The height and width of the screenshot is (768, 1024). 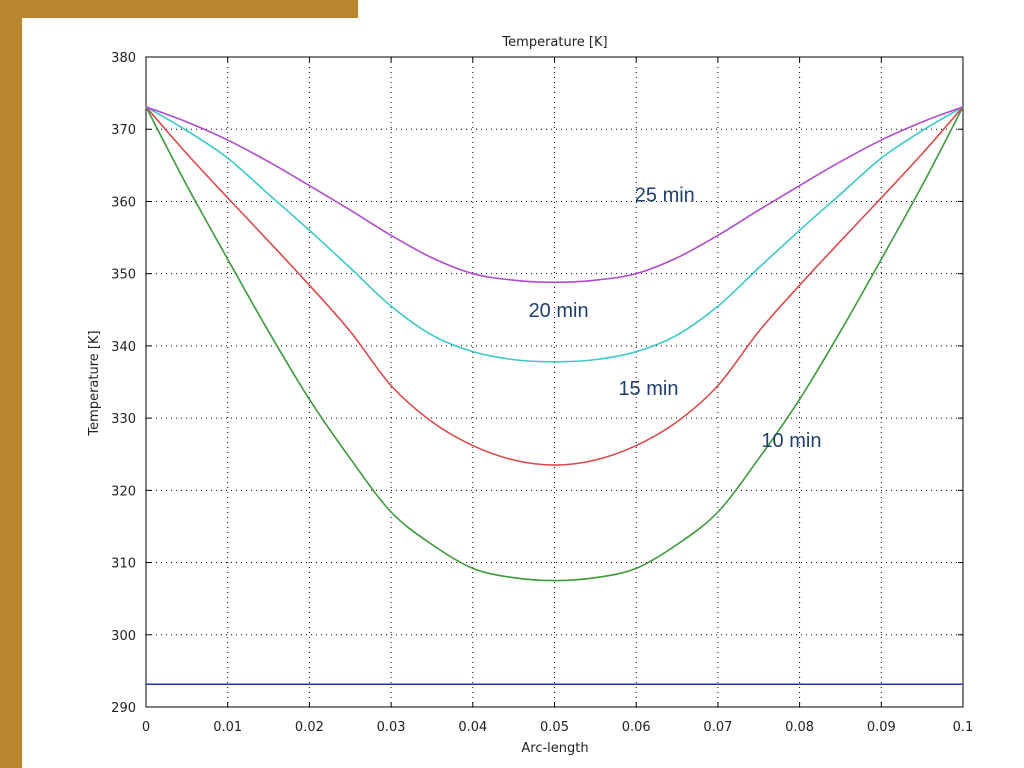 I want to click on series-label-15-min: 15 min, so click(x=648, y=389).